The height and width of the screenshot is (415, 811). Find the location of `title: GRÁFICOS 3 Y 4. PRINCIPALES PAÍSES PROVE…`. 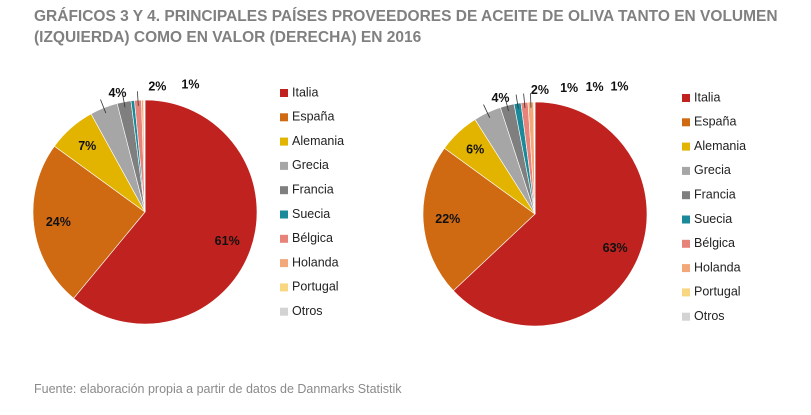

title: GRÁFICOS 3 Y 4. PRINCIPALES PAÍSES PROVE… is located at coordinates (406, 27).